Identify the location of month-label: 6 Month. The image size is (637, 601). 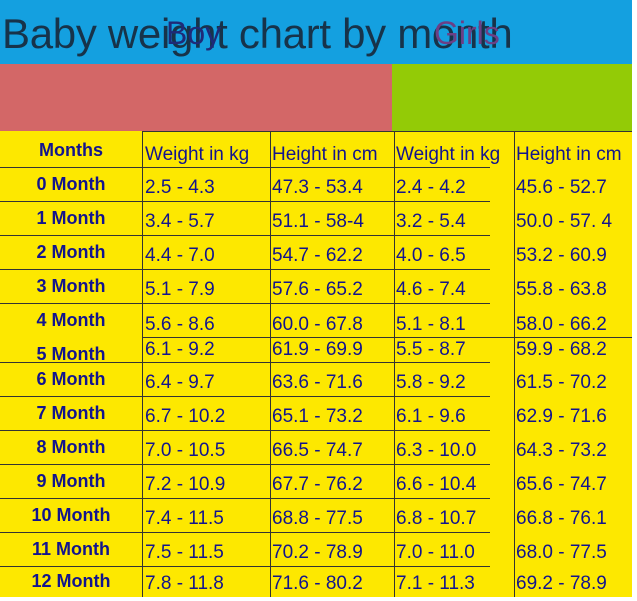
(71, 379).